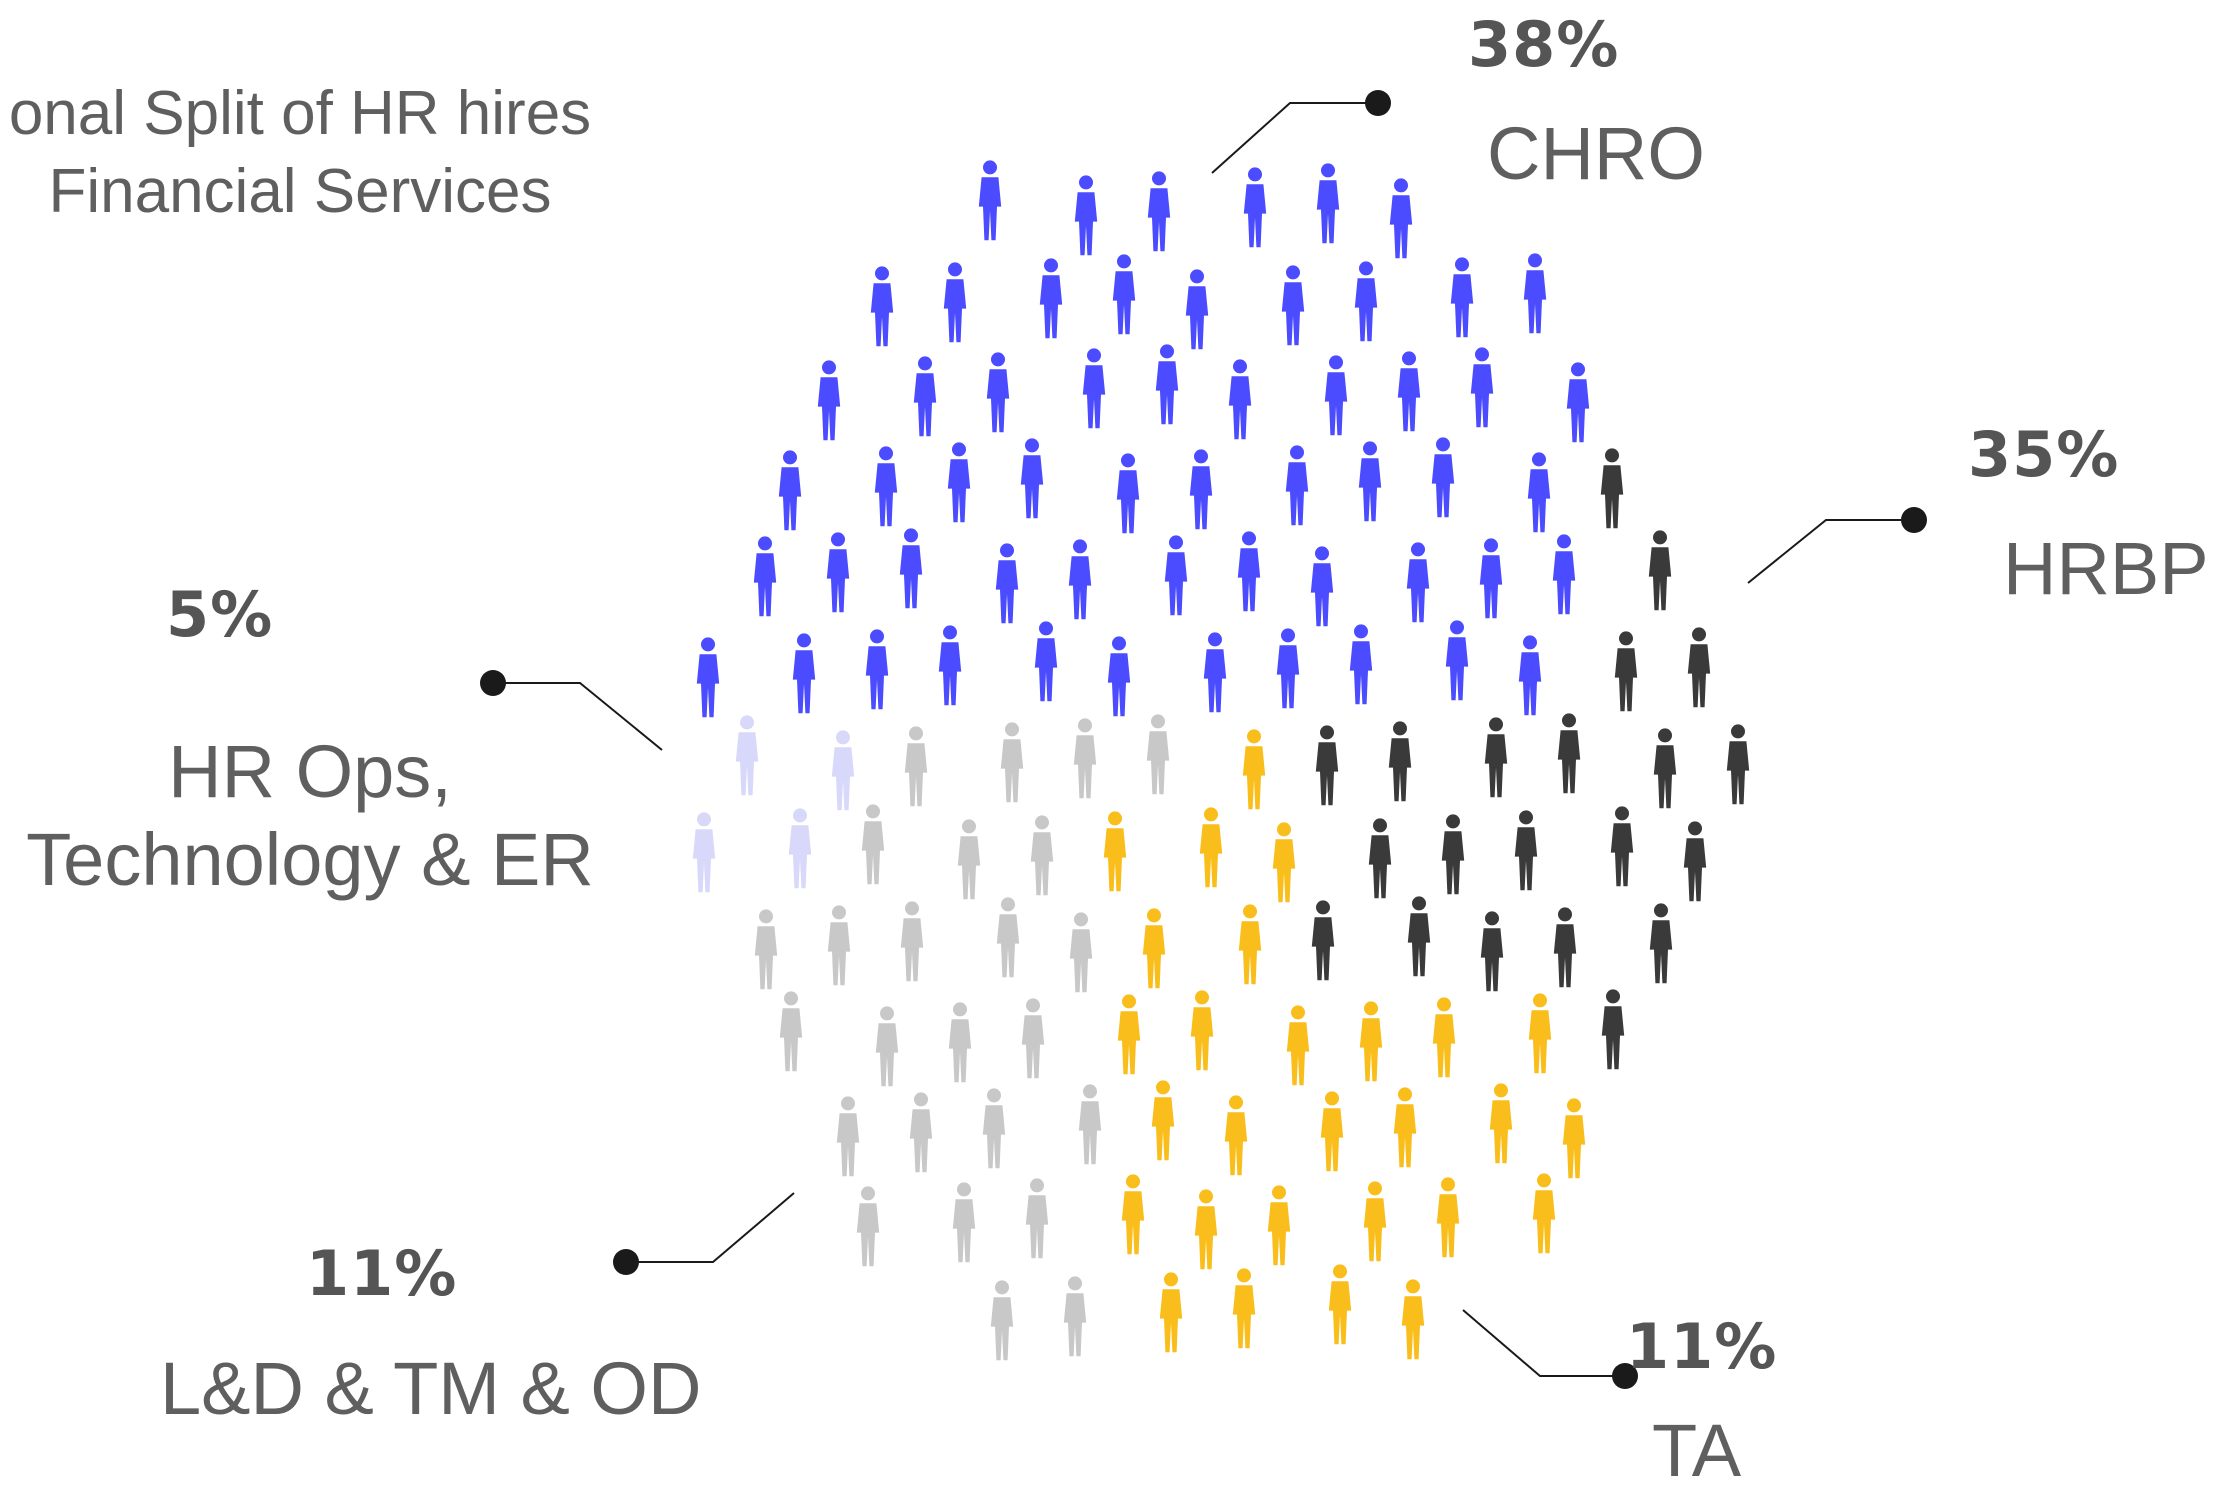 Image resolution: width=2224 pixels, height=1495 pixels. Describe the element at coordinates (310, 771) in the screenshot. I see `hrops-line-1: HR Ops,` at that location.